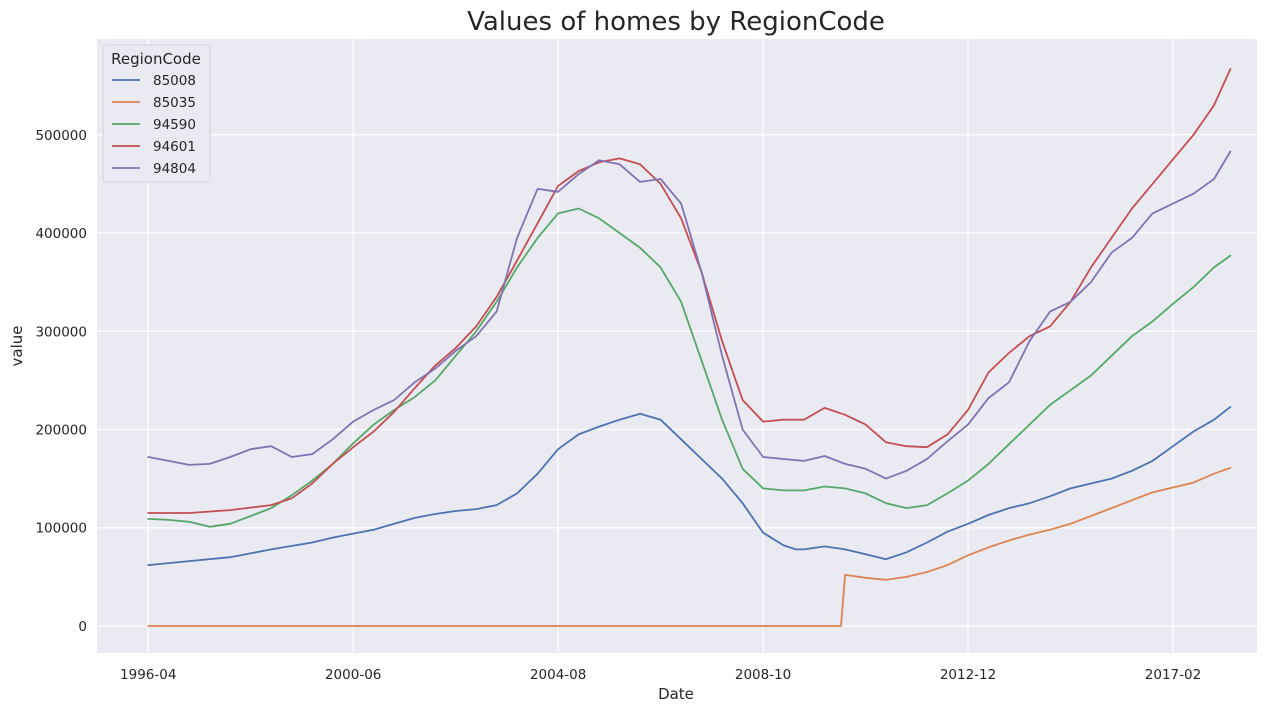  I want to click on y-axis-label: value, so click(17, 346).